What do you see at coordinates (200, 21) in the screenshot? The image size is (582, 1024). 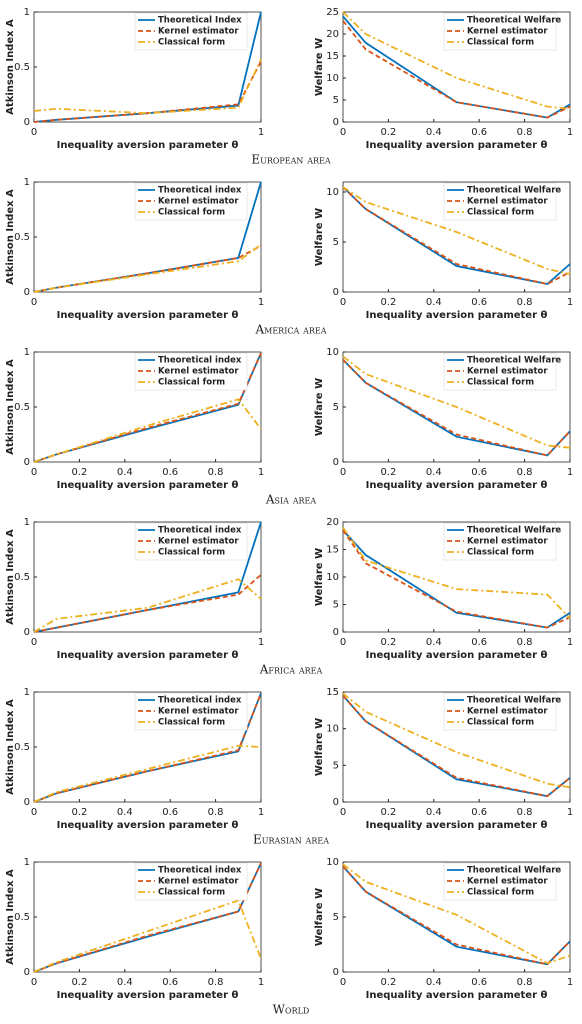 I see `legend-label: Theoretical Index` at bounding box center [200, 21].